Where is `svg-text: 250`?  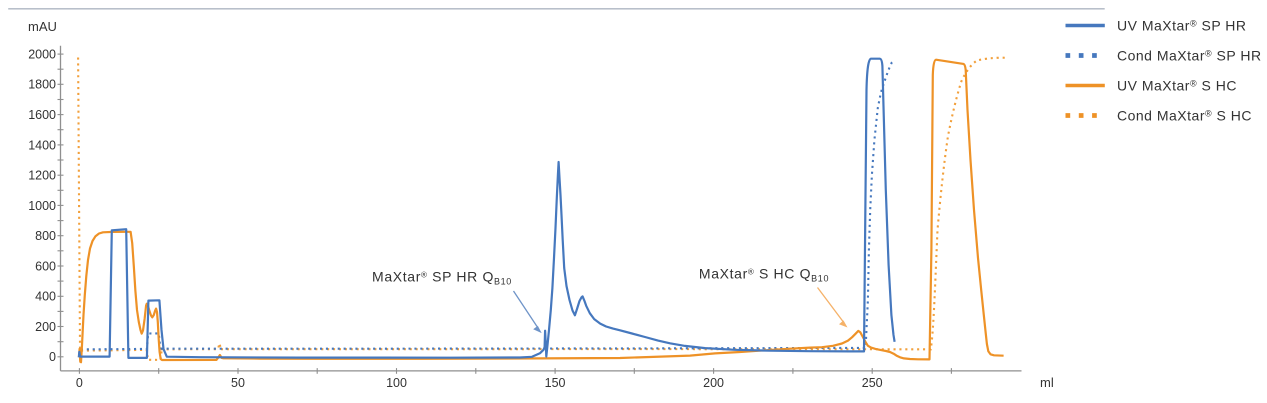
svg-text: 250 is located at coordinates (872, 383).